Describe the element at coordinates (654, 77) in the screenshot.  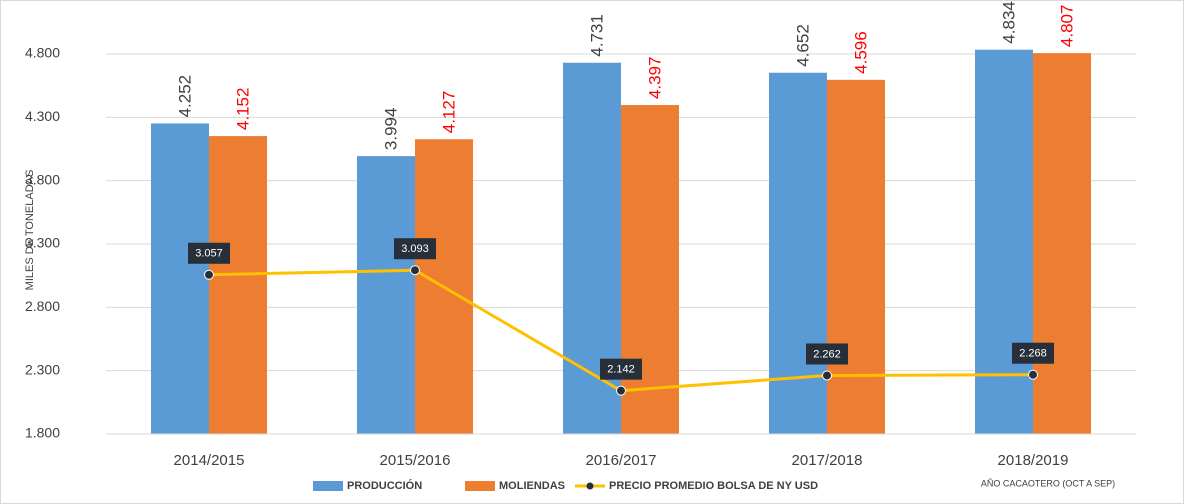
I see `data-label: 4.397` at that location.